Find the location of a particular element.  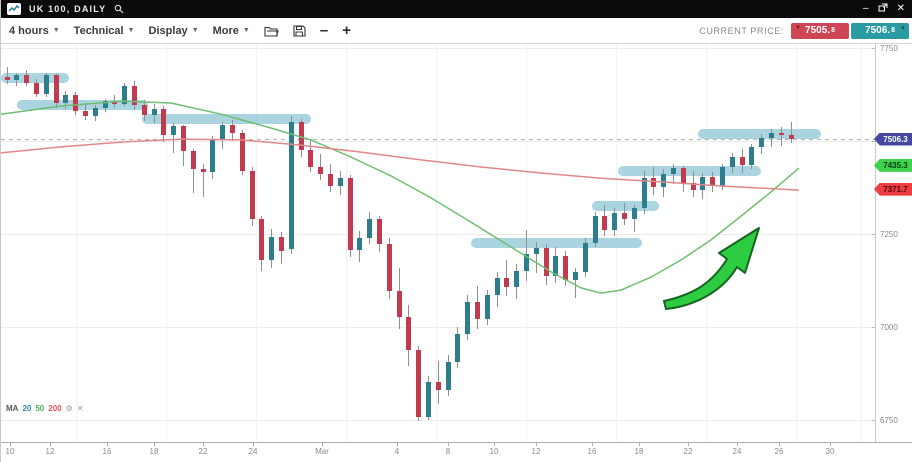

toolbar-menu-4-hours: 4 hours ▼ is located at coordinates (34, 30).